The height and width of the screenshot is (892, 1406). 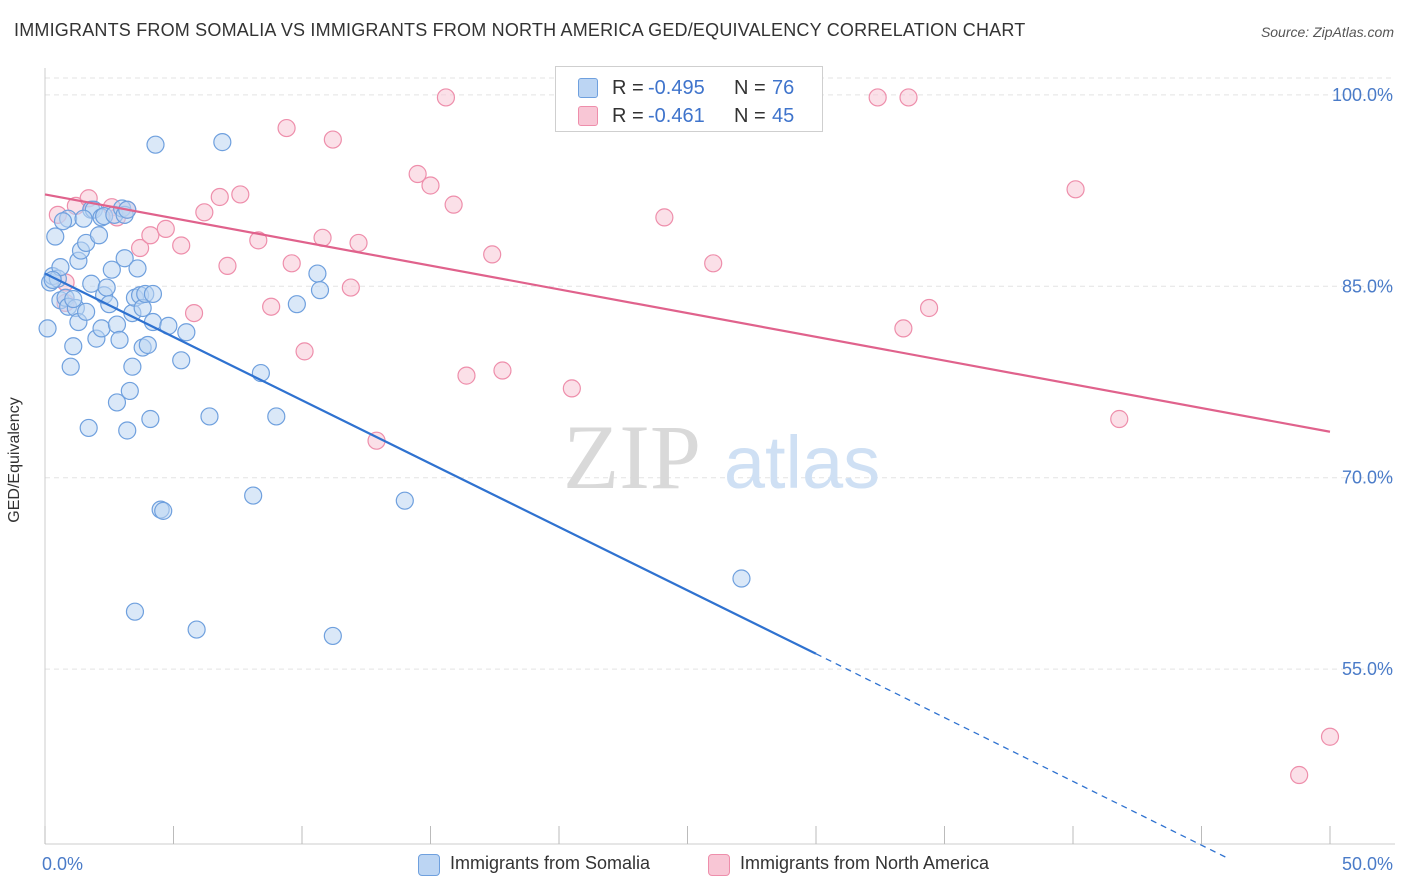 I want to click on legend-label: Immigrants from North America, so click(x=865, y=863).